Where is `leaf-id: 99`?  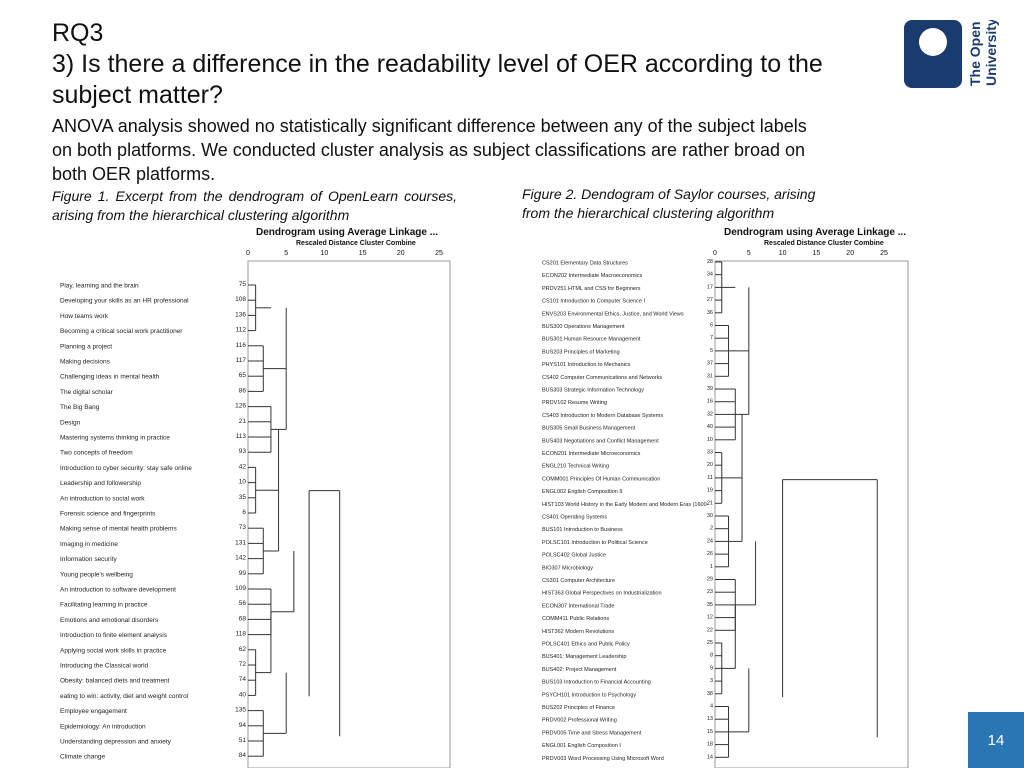
leaf-id: 99 is located at coordinates (243, 573).